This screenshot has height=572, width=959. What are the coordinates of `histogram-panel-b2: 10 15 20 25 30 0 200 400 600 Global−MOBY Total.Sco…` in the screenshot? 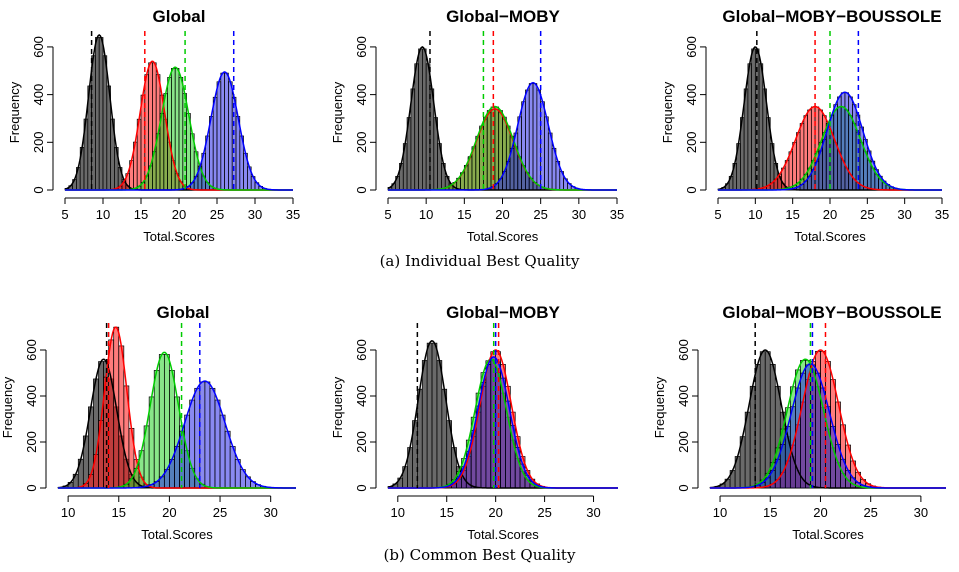 It's located at (474, 422).